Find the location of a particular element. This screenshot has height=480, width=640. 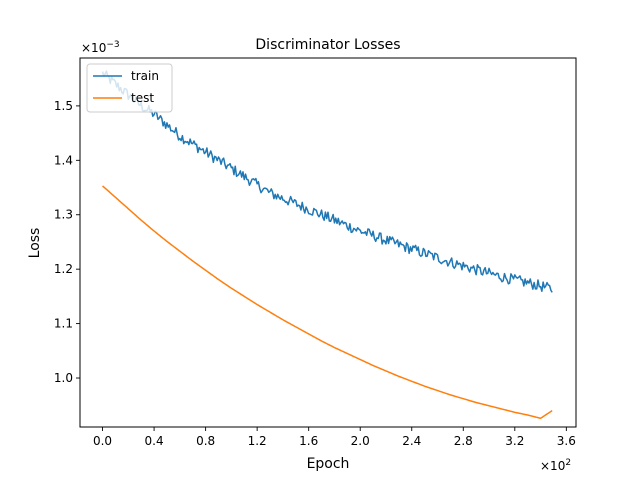

x-axis-title: Epoch is located at coordinates (328, 464).